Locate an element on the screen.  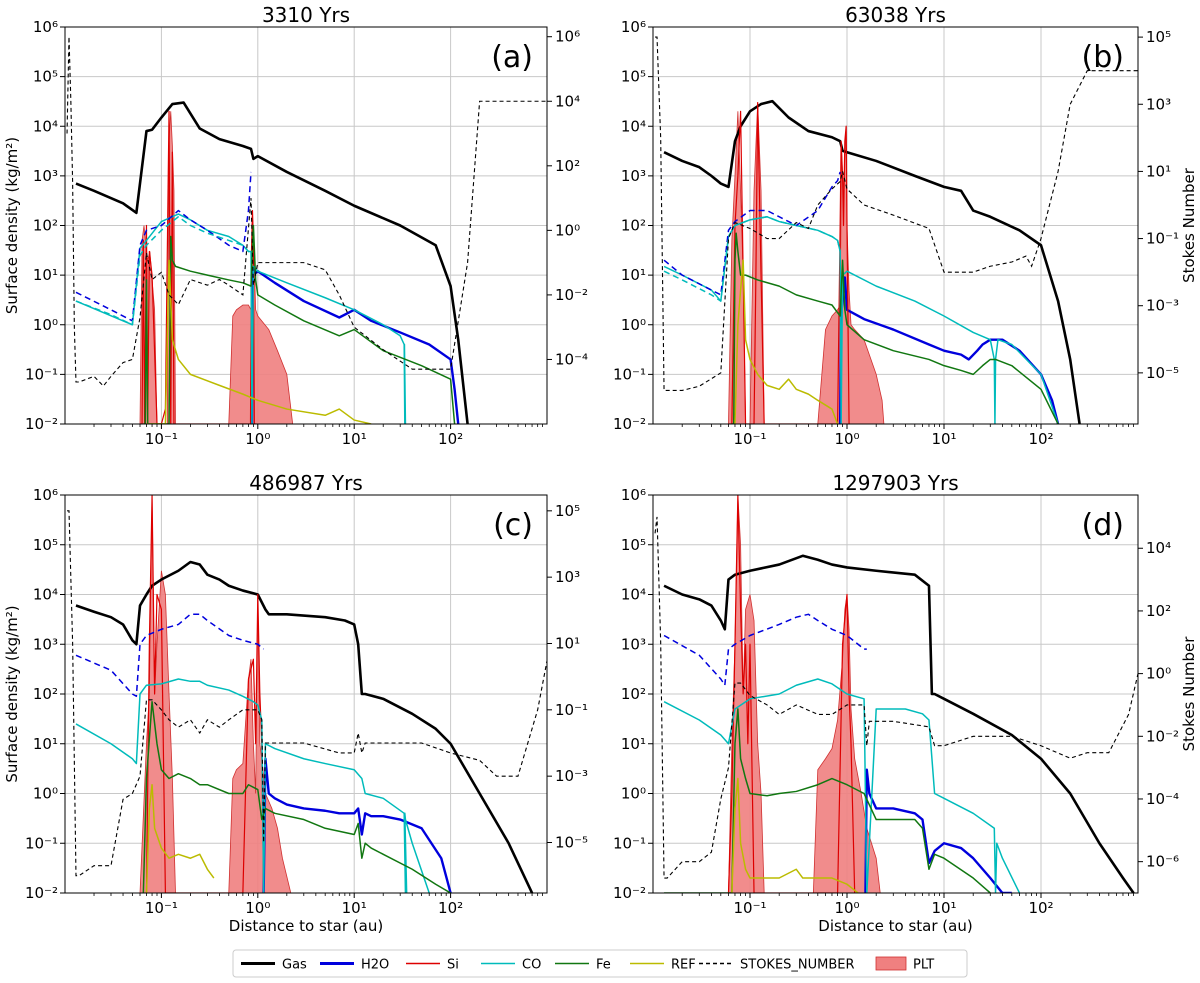
legend-label: Fe is located at coordinates (603, 965).